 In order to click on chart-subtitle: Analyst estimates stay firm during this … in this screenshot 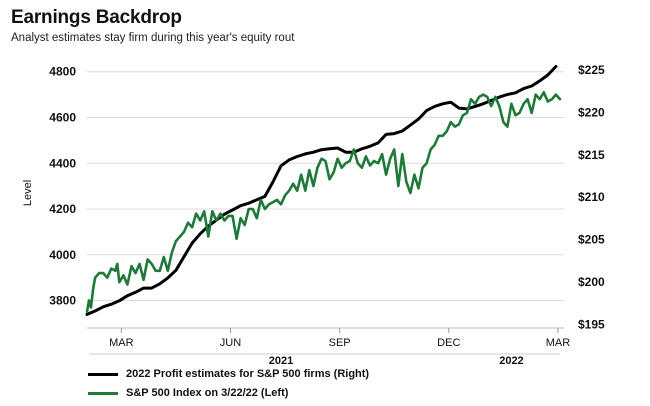, I will do `click(153, 38)`.